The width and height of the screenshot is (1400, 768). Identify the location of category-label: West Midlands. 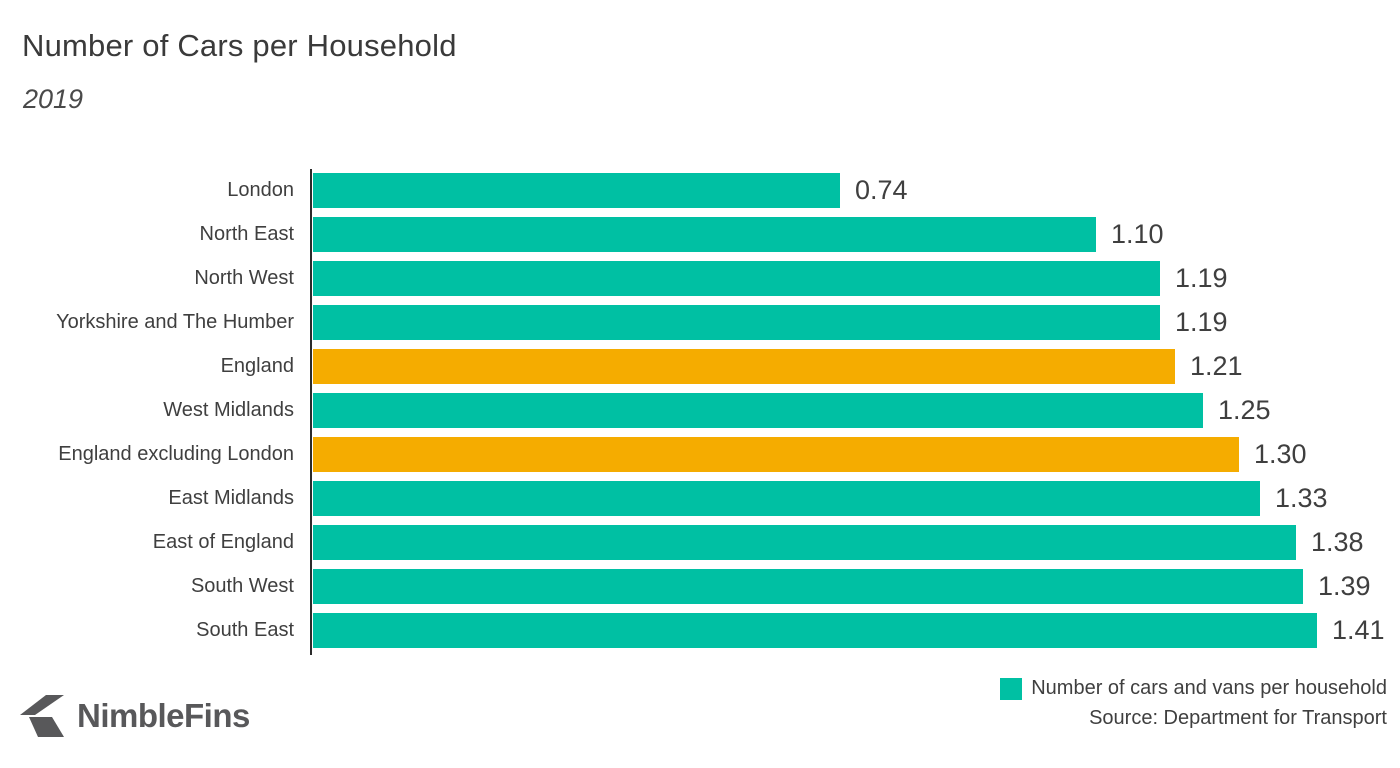
(228, 410).